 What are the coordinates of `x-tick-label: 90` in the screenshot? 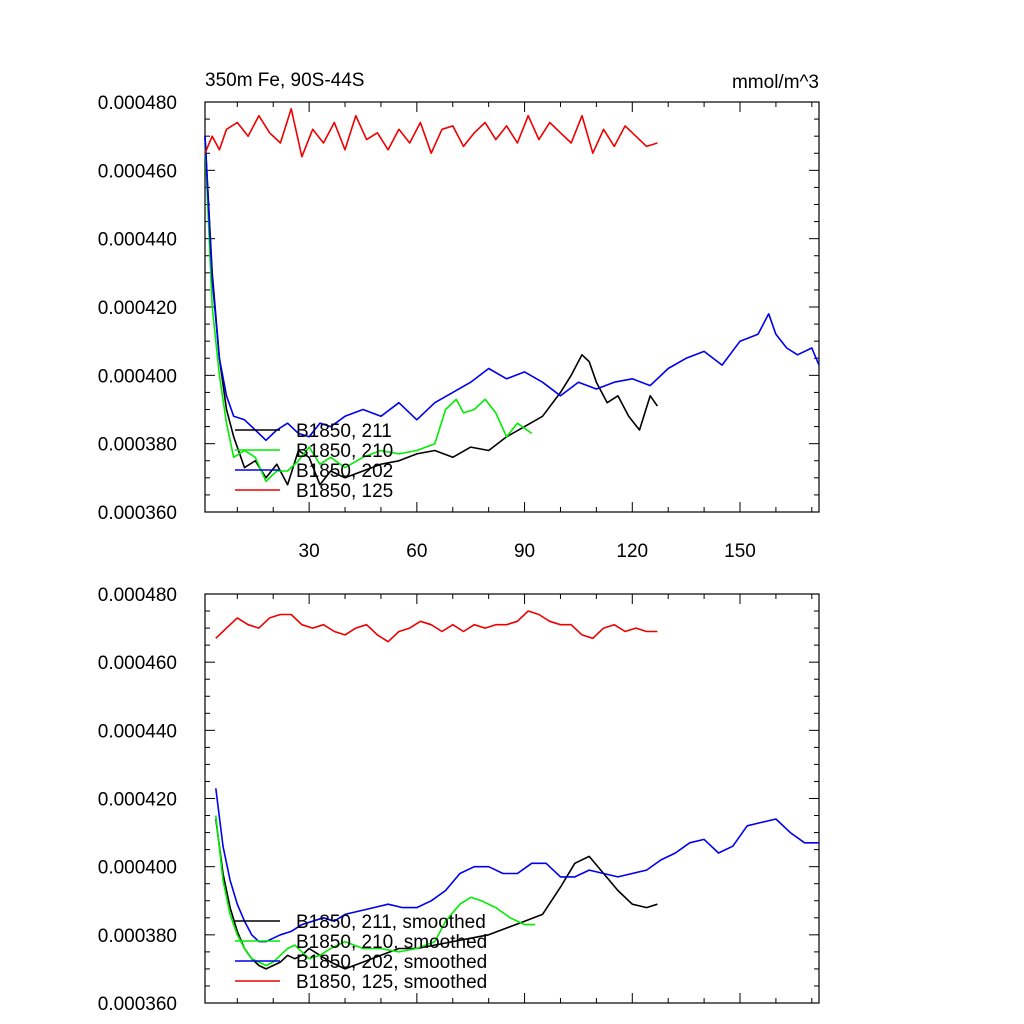 It's located at (524, 551).